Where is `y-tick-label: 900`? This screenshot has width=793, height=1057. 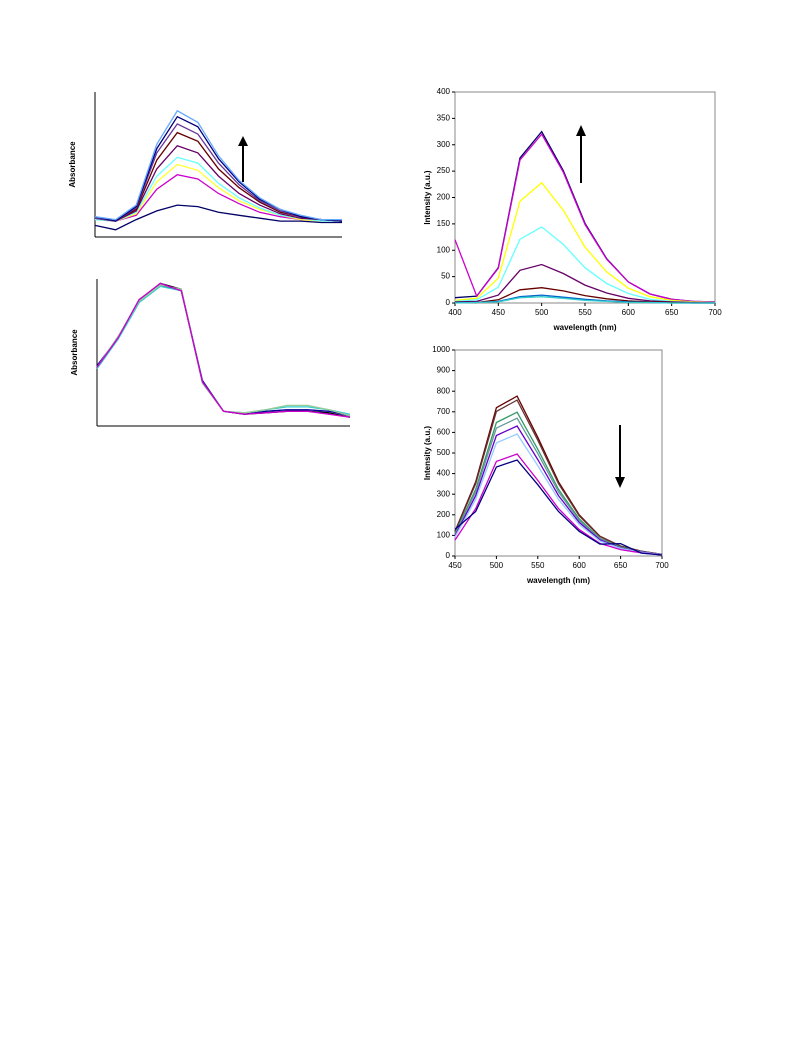 y-tick-label: 900 is located at coordinates (444, 370).